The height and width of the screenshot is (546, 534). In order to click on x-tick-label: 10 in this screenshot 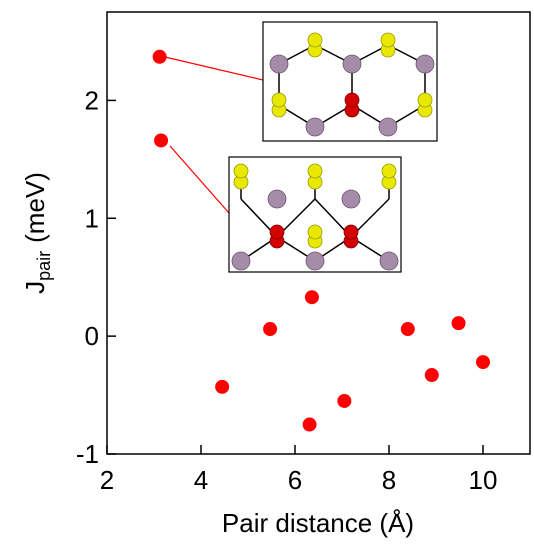, I will do `click(483, 480)`.